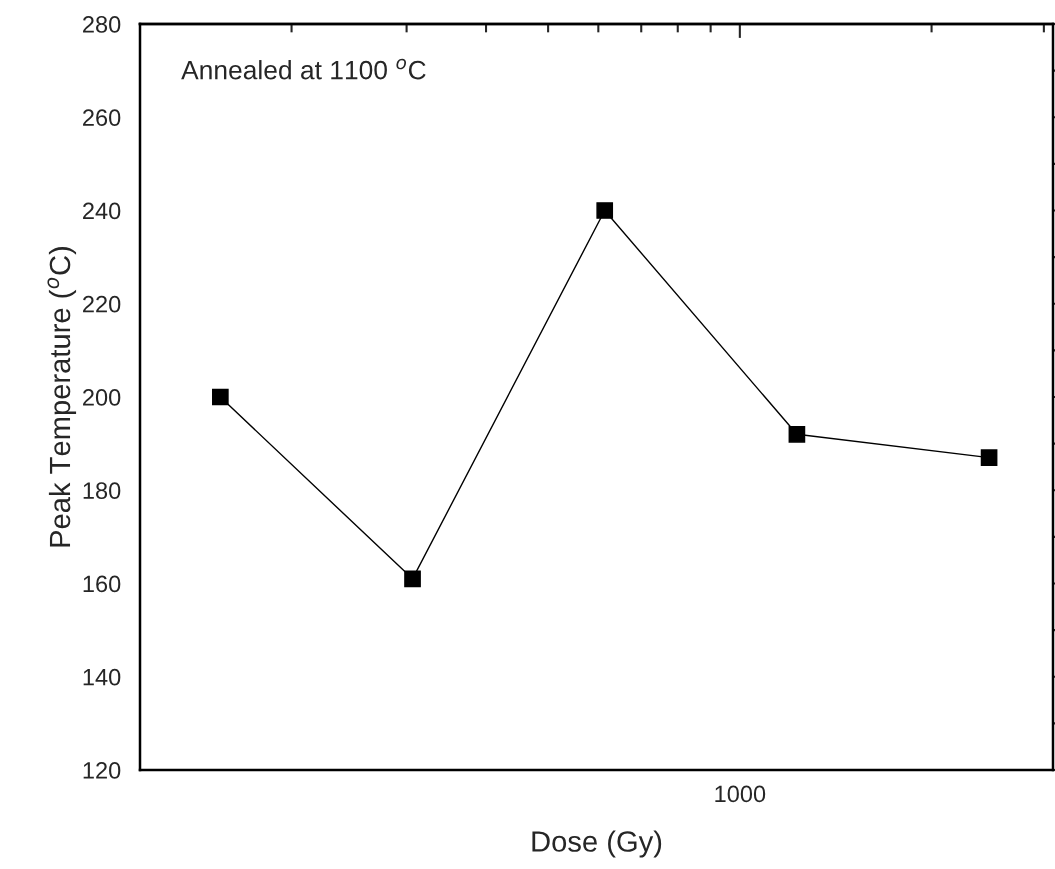  I want to click on text: 1000, so click(740, 794).